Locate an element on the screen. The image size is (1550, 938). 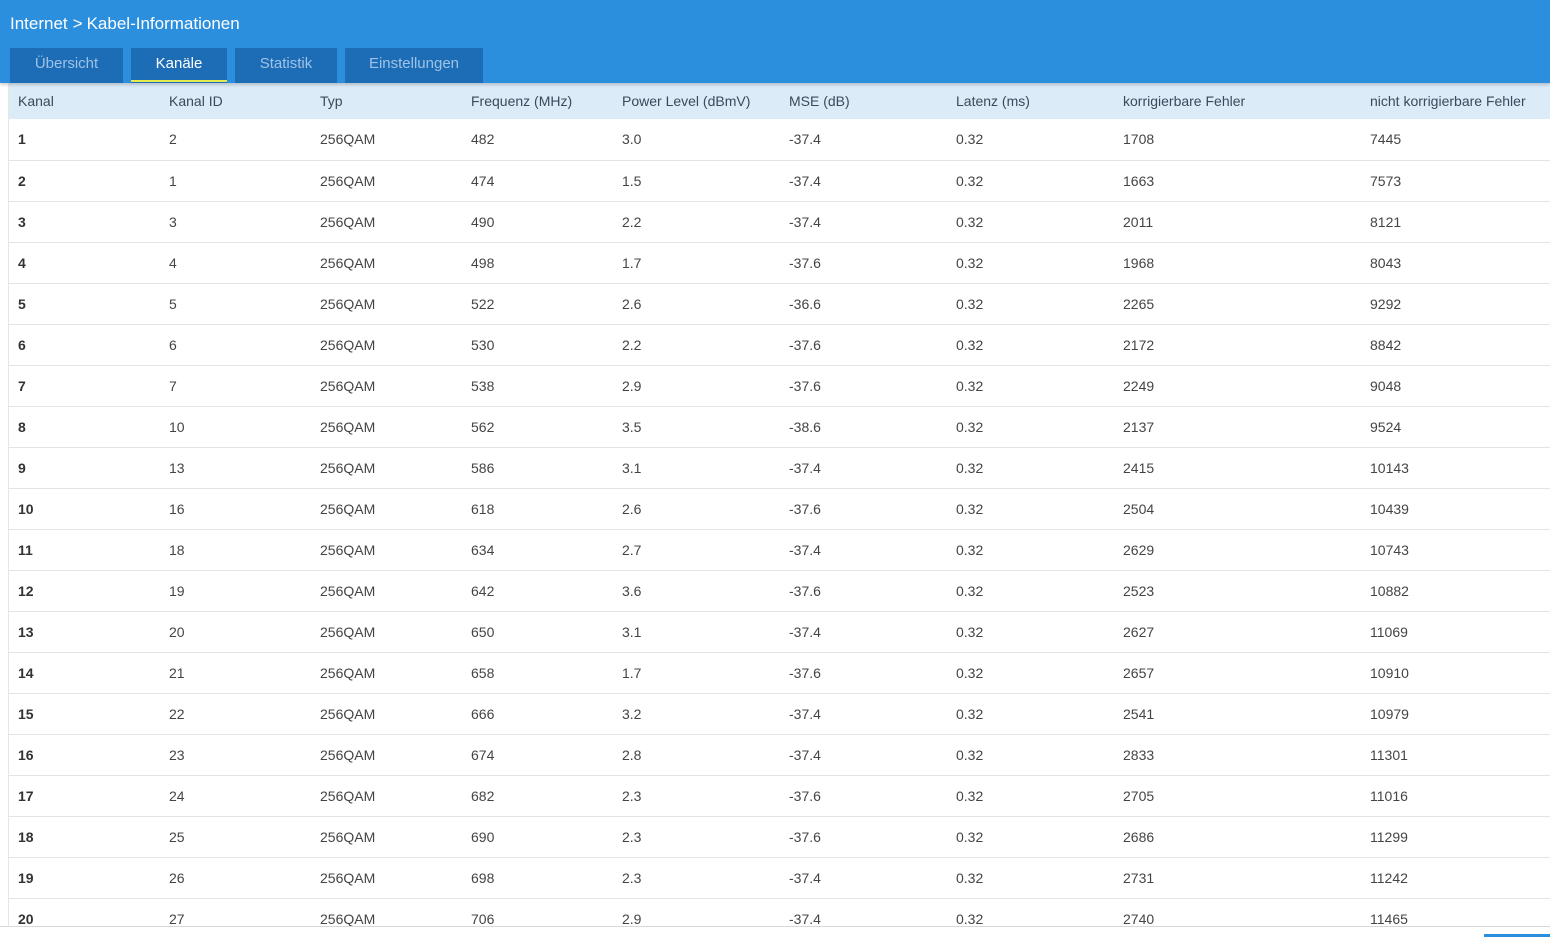
table-row: 4 4 256QAM 498 1.7 -37.6 0.32 1968 8043 is located at coordinates (779, 263).